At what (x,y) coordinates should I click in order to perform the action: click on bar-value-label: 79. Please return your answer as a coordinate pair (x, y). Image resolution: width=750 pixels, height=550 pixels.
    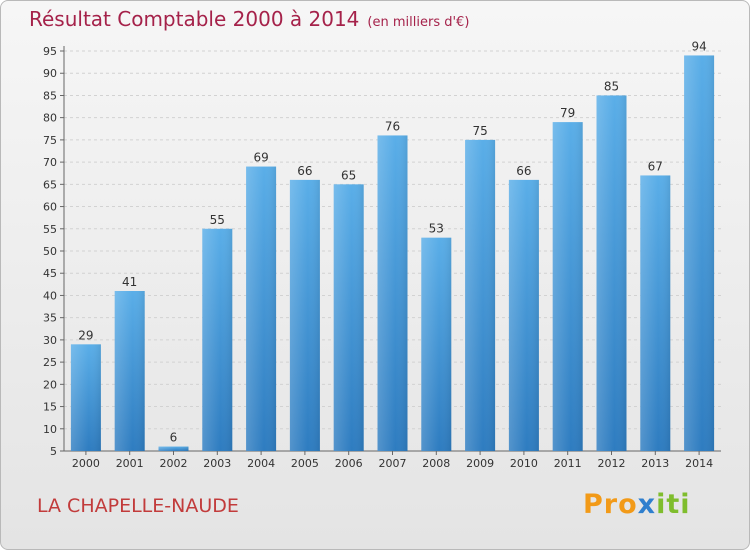
    Looking at the image, I should click on (567, 113).